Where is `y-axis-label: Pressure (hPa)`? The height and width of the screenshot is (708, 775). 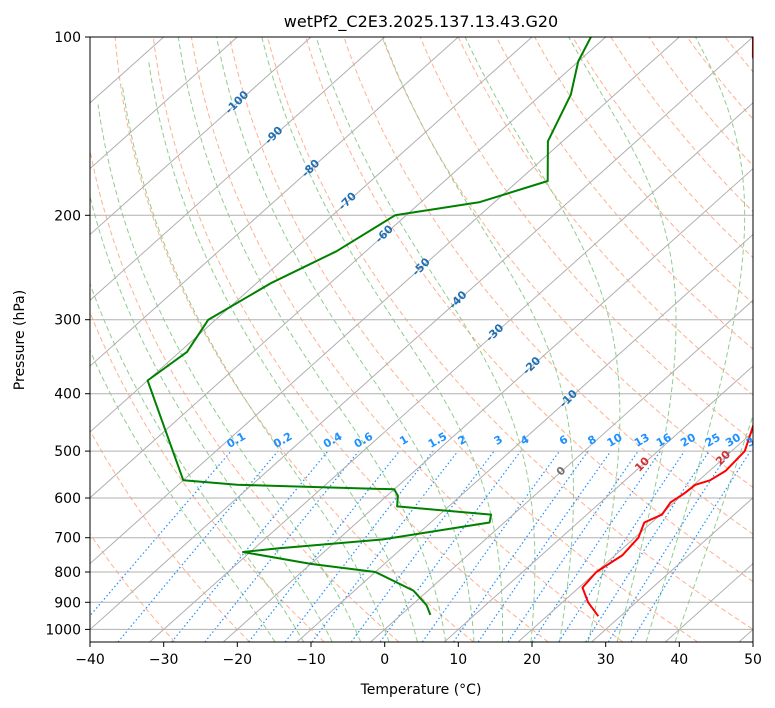
y-axis-label: Pressure (hPa) is located at coordinates (20, 340).